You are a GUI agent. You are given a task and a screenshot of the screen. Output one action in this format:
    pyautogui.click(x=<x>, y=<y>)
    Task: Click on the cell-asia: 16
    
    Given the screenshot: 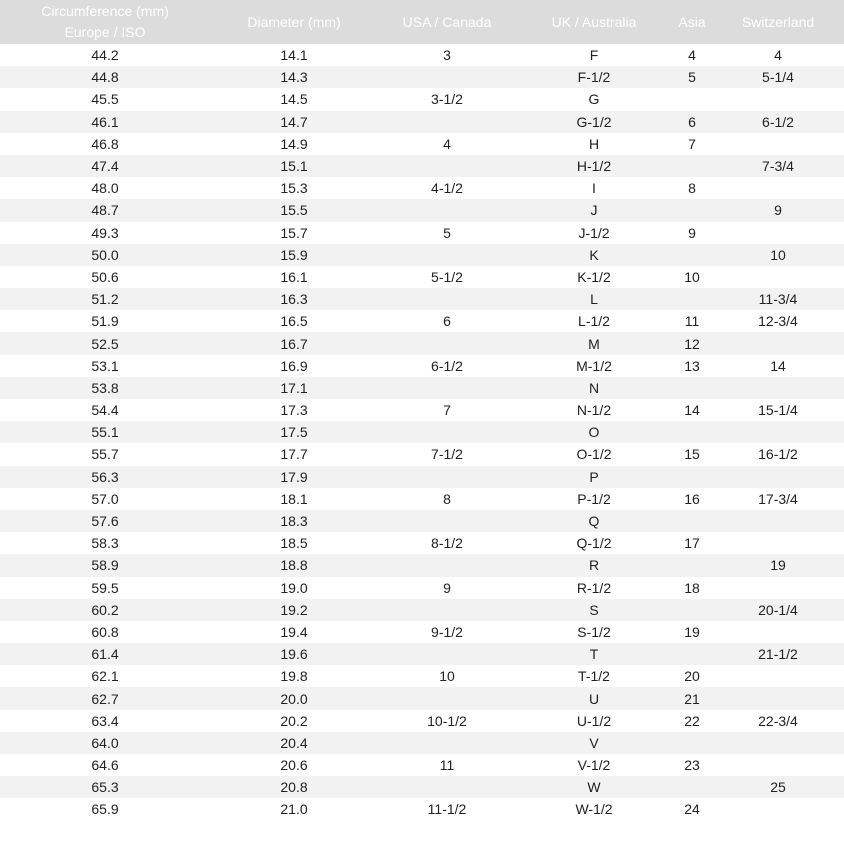 What is the action you would take?
    pyautogui.click(x=692, y=498)
    